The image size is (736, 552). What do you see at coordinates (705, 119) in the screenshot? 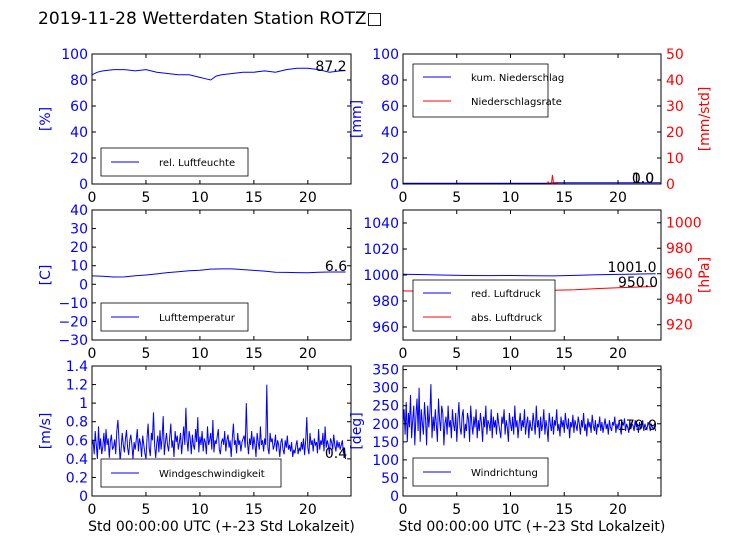
I see `y2-axis-label-1: [mm/std]` at bounding box center [705, 119].